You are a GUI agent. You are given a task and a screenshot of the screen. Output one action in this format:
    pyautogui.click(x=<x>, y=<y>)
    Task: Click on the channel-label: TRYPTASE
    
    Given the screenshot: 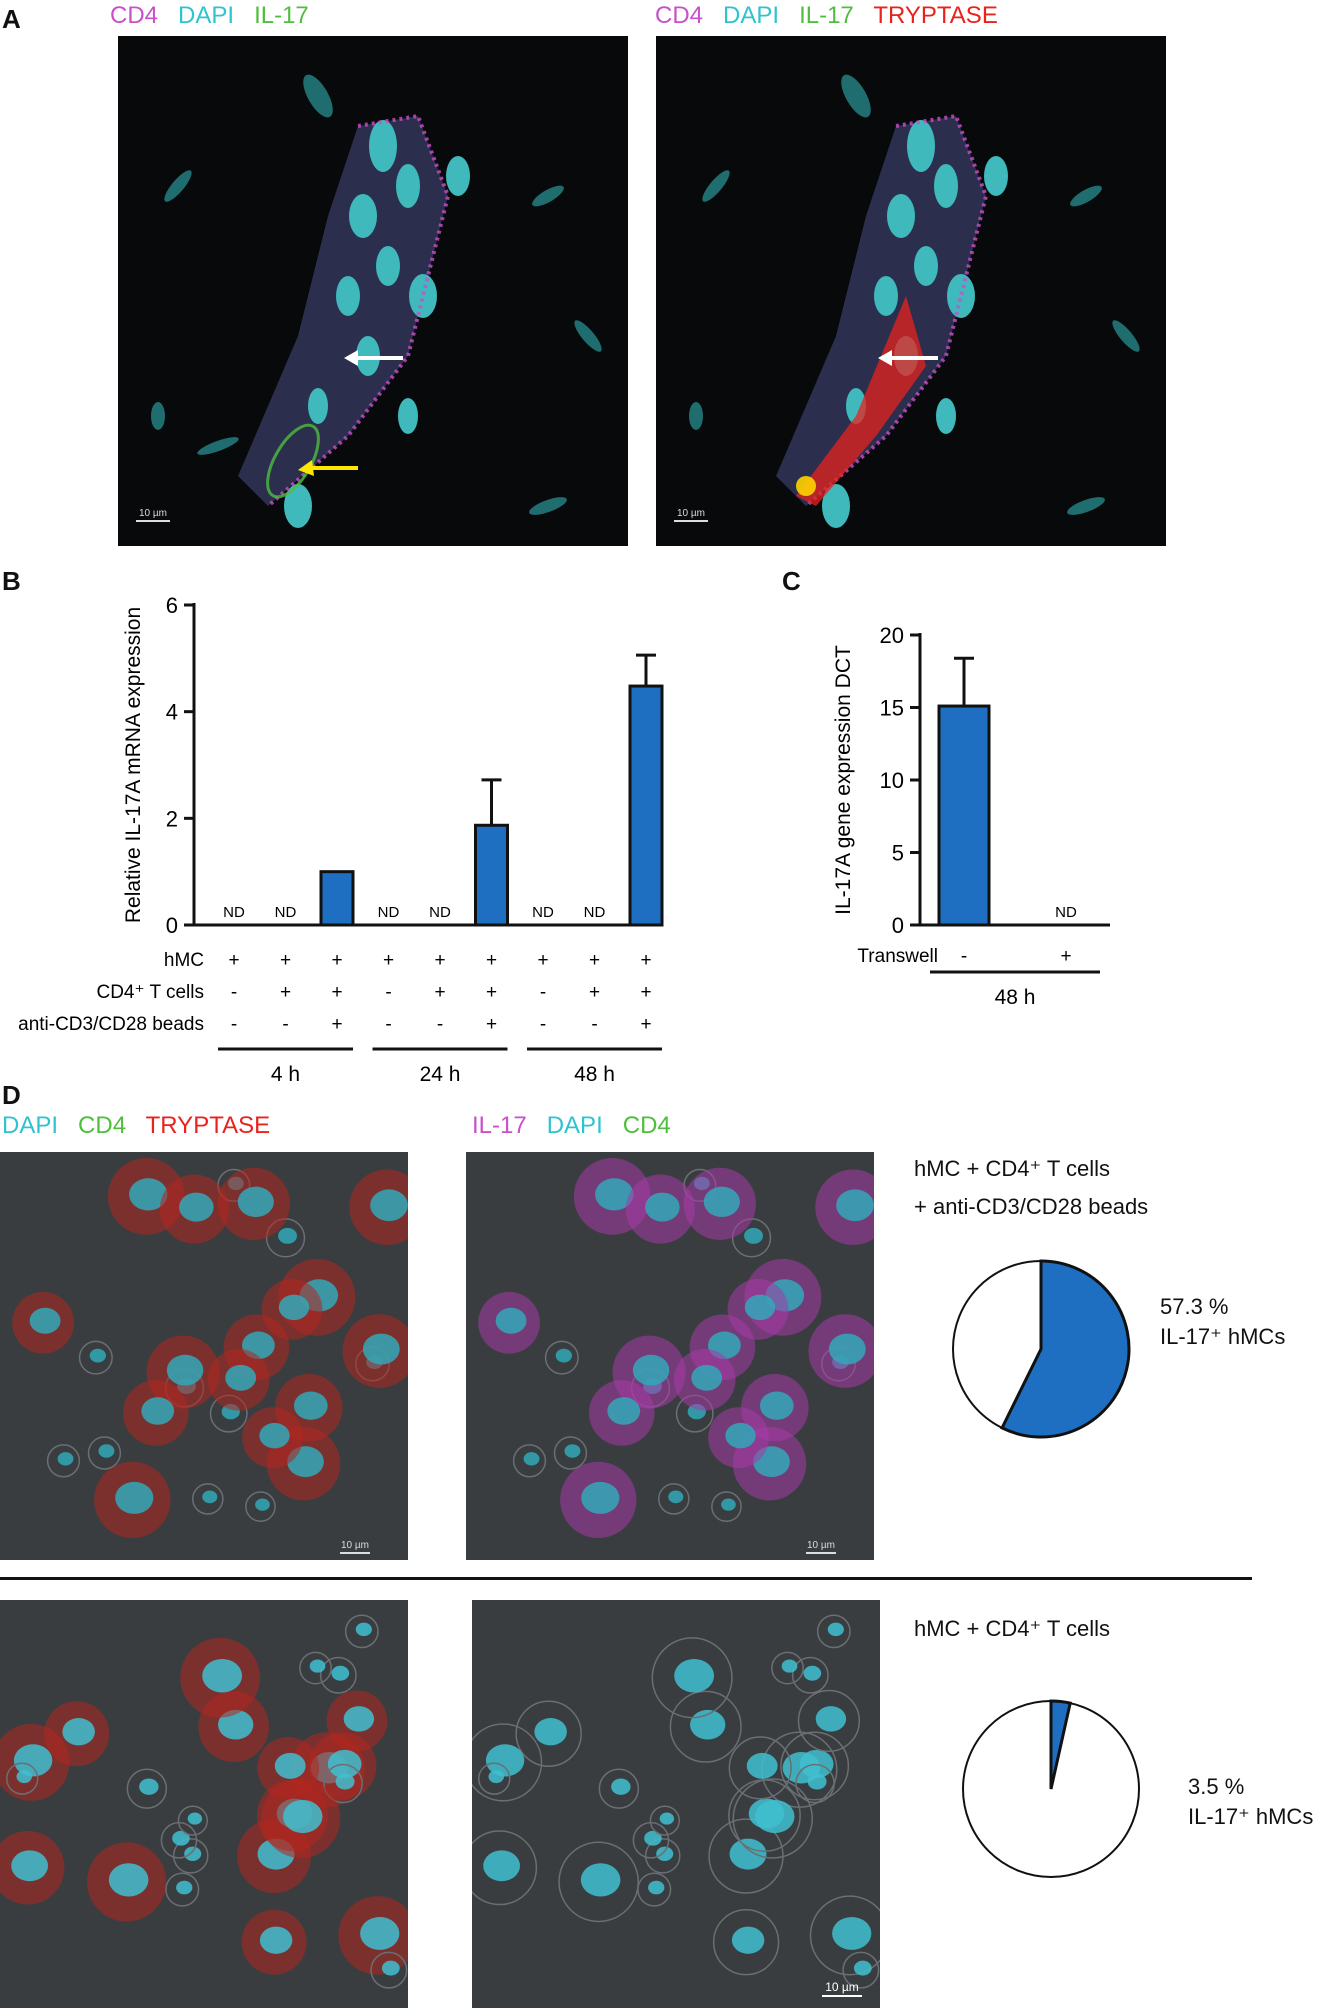 What is the action you would take?
    pyautogui.click(x=935, y=15)
    